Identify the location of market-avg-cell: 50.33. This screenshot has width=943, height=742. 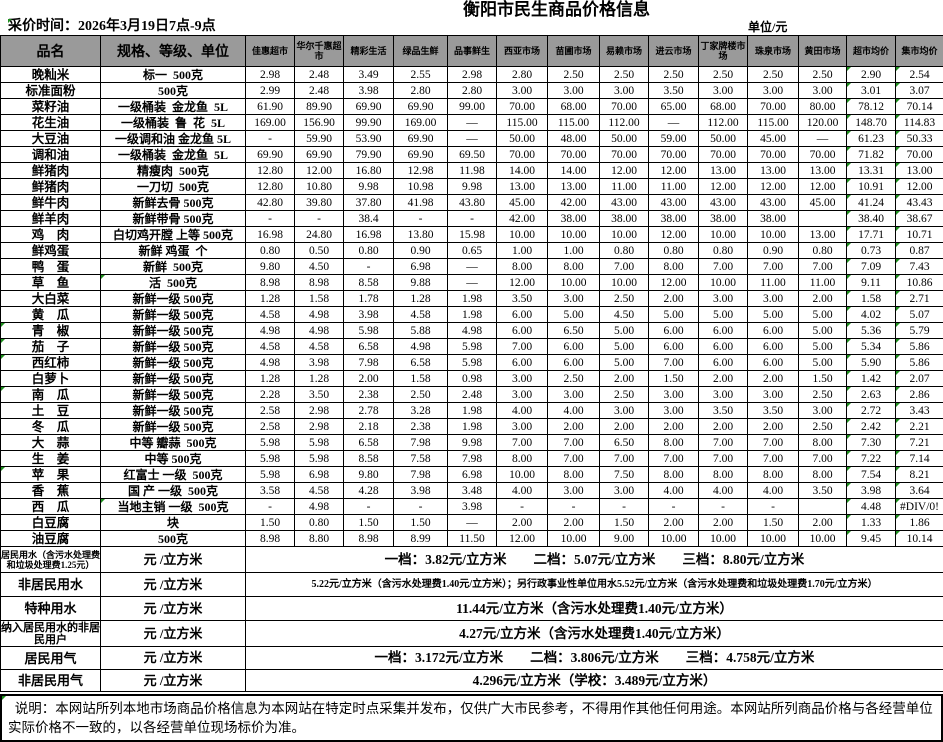
(919, 139).